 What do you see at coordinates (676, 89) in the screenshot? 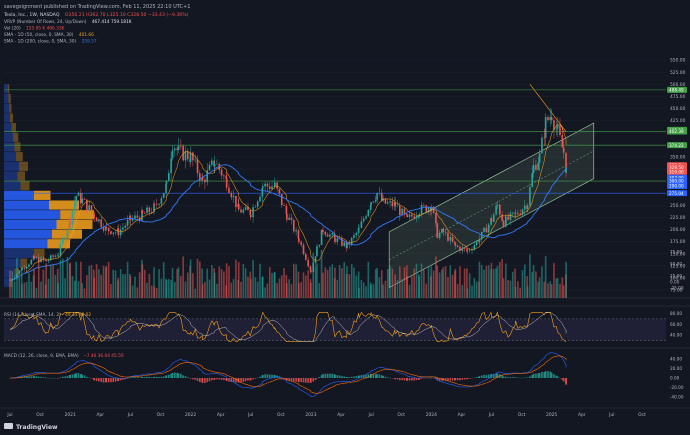
I see `price-tag-label: 488.49` at bounding box center [676, 89].